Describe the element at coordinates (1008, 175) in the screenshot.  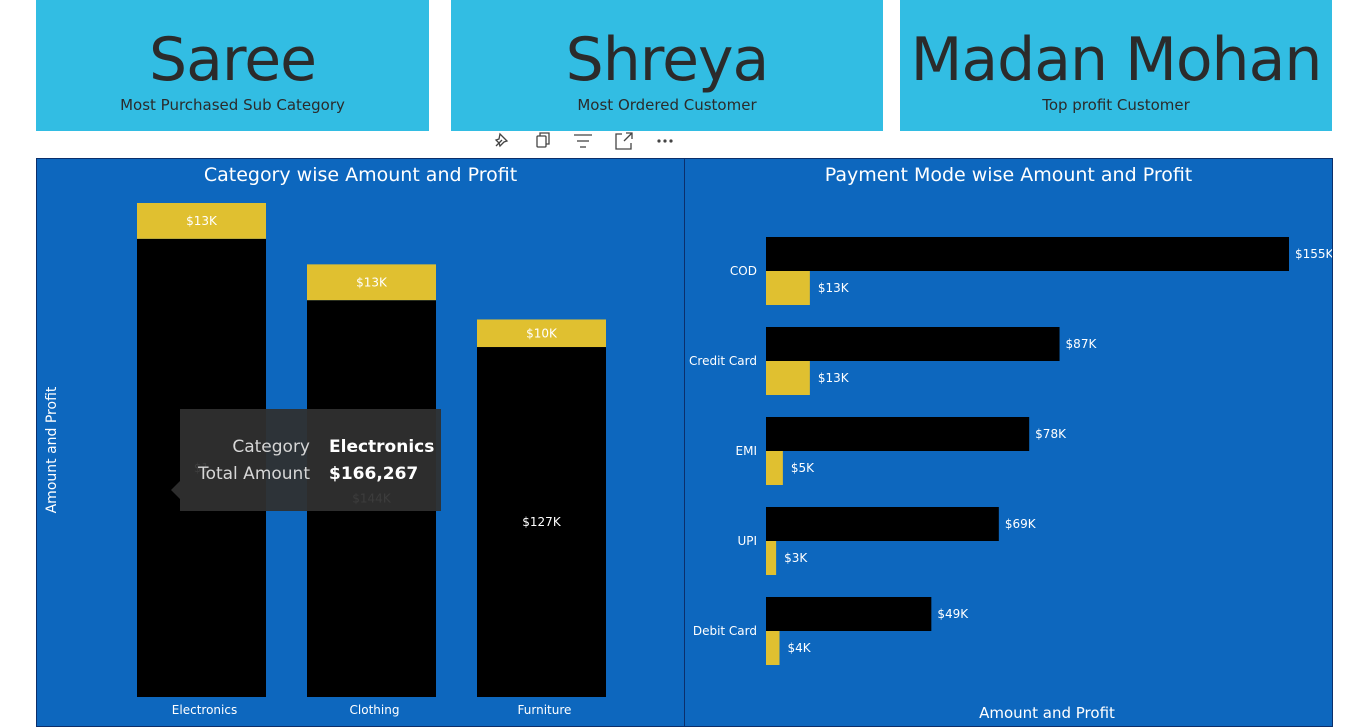
I see `chart-title: Payment Mode wise Amount and Profit` at that location.